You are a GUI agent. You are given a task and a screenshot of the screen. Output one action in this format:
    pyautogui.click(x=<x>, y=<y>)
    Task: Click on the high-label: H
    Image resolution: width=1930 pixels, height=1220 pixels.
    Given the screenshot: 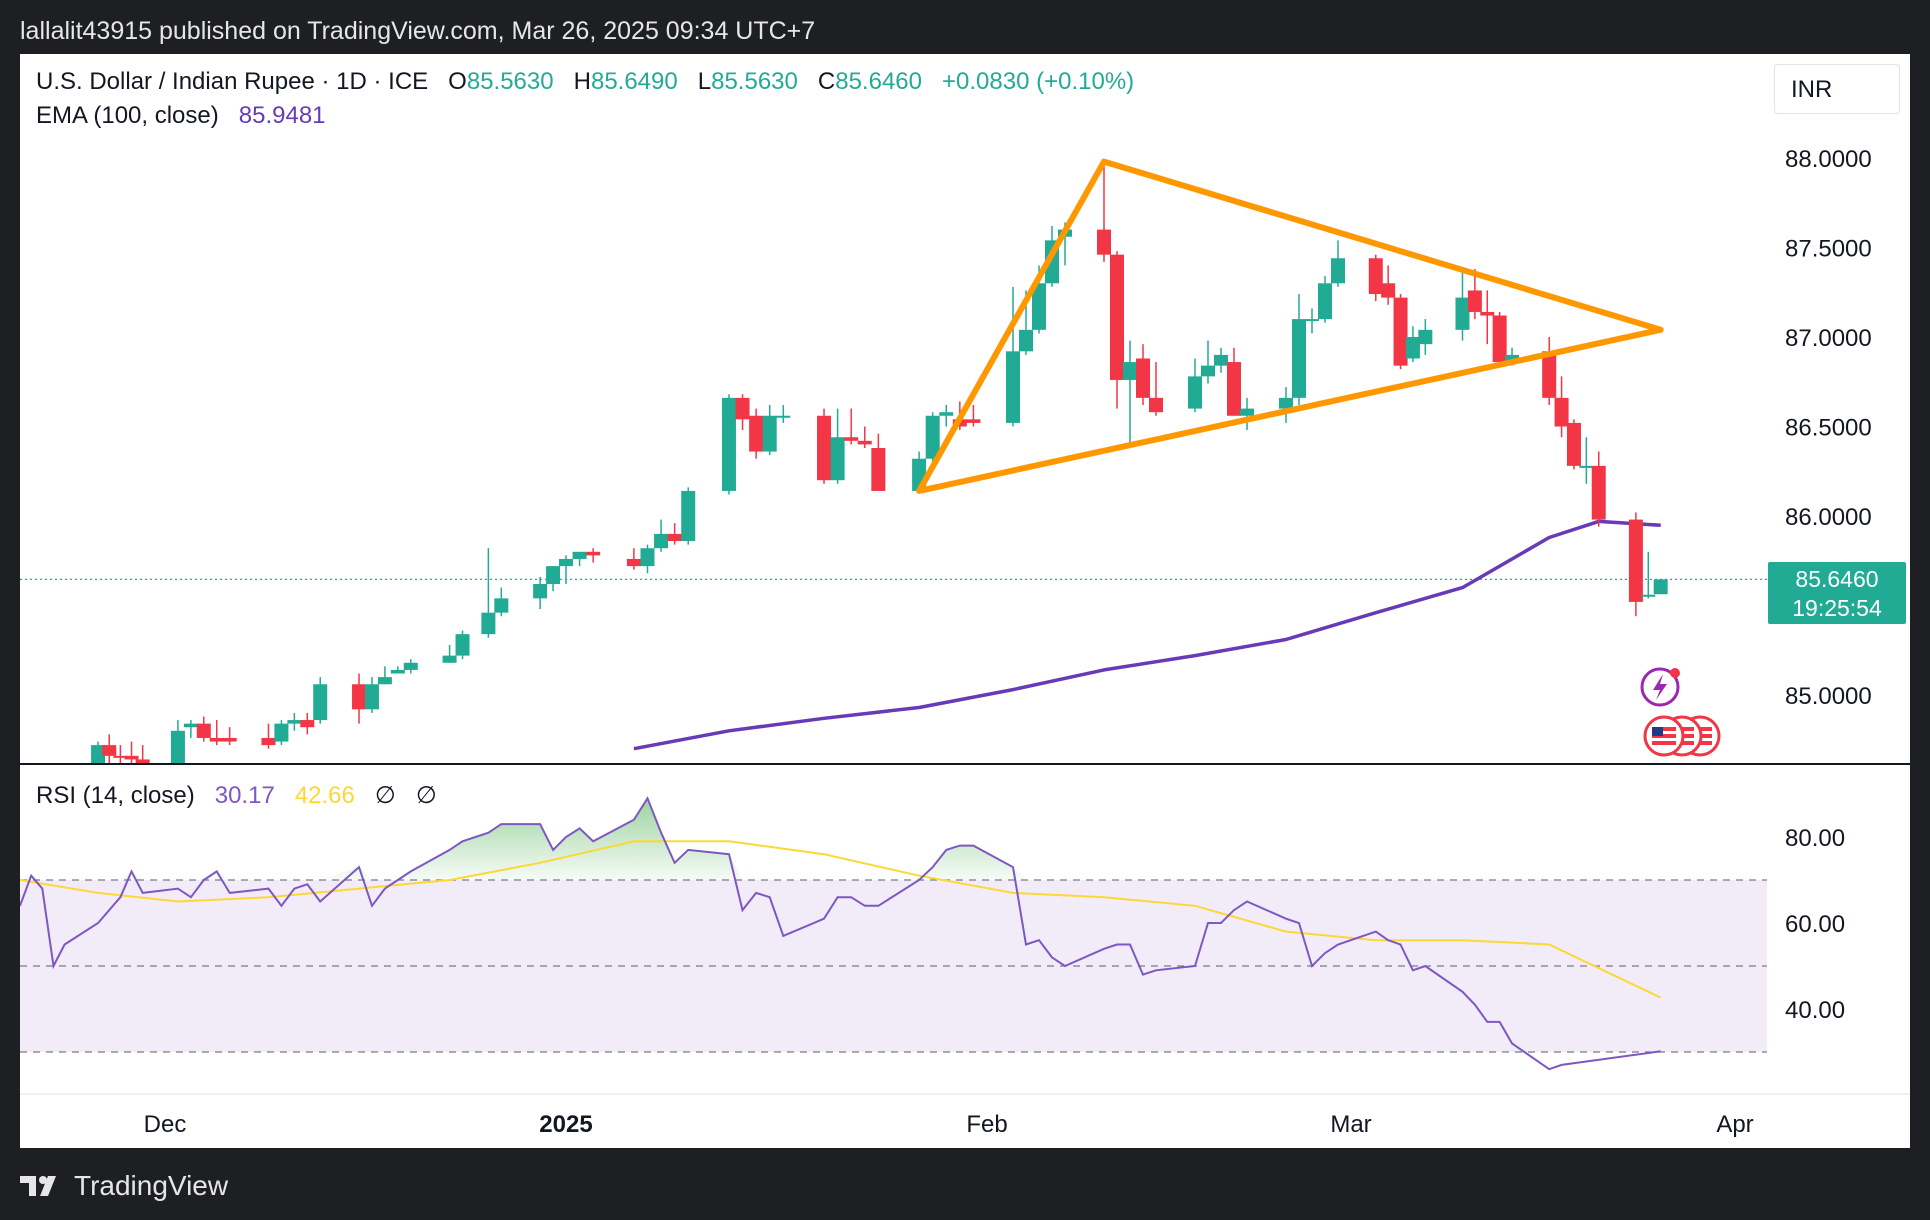 What is the action you would take?
    pyautogui.click(x=582, y=81)
    